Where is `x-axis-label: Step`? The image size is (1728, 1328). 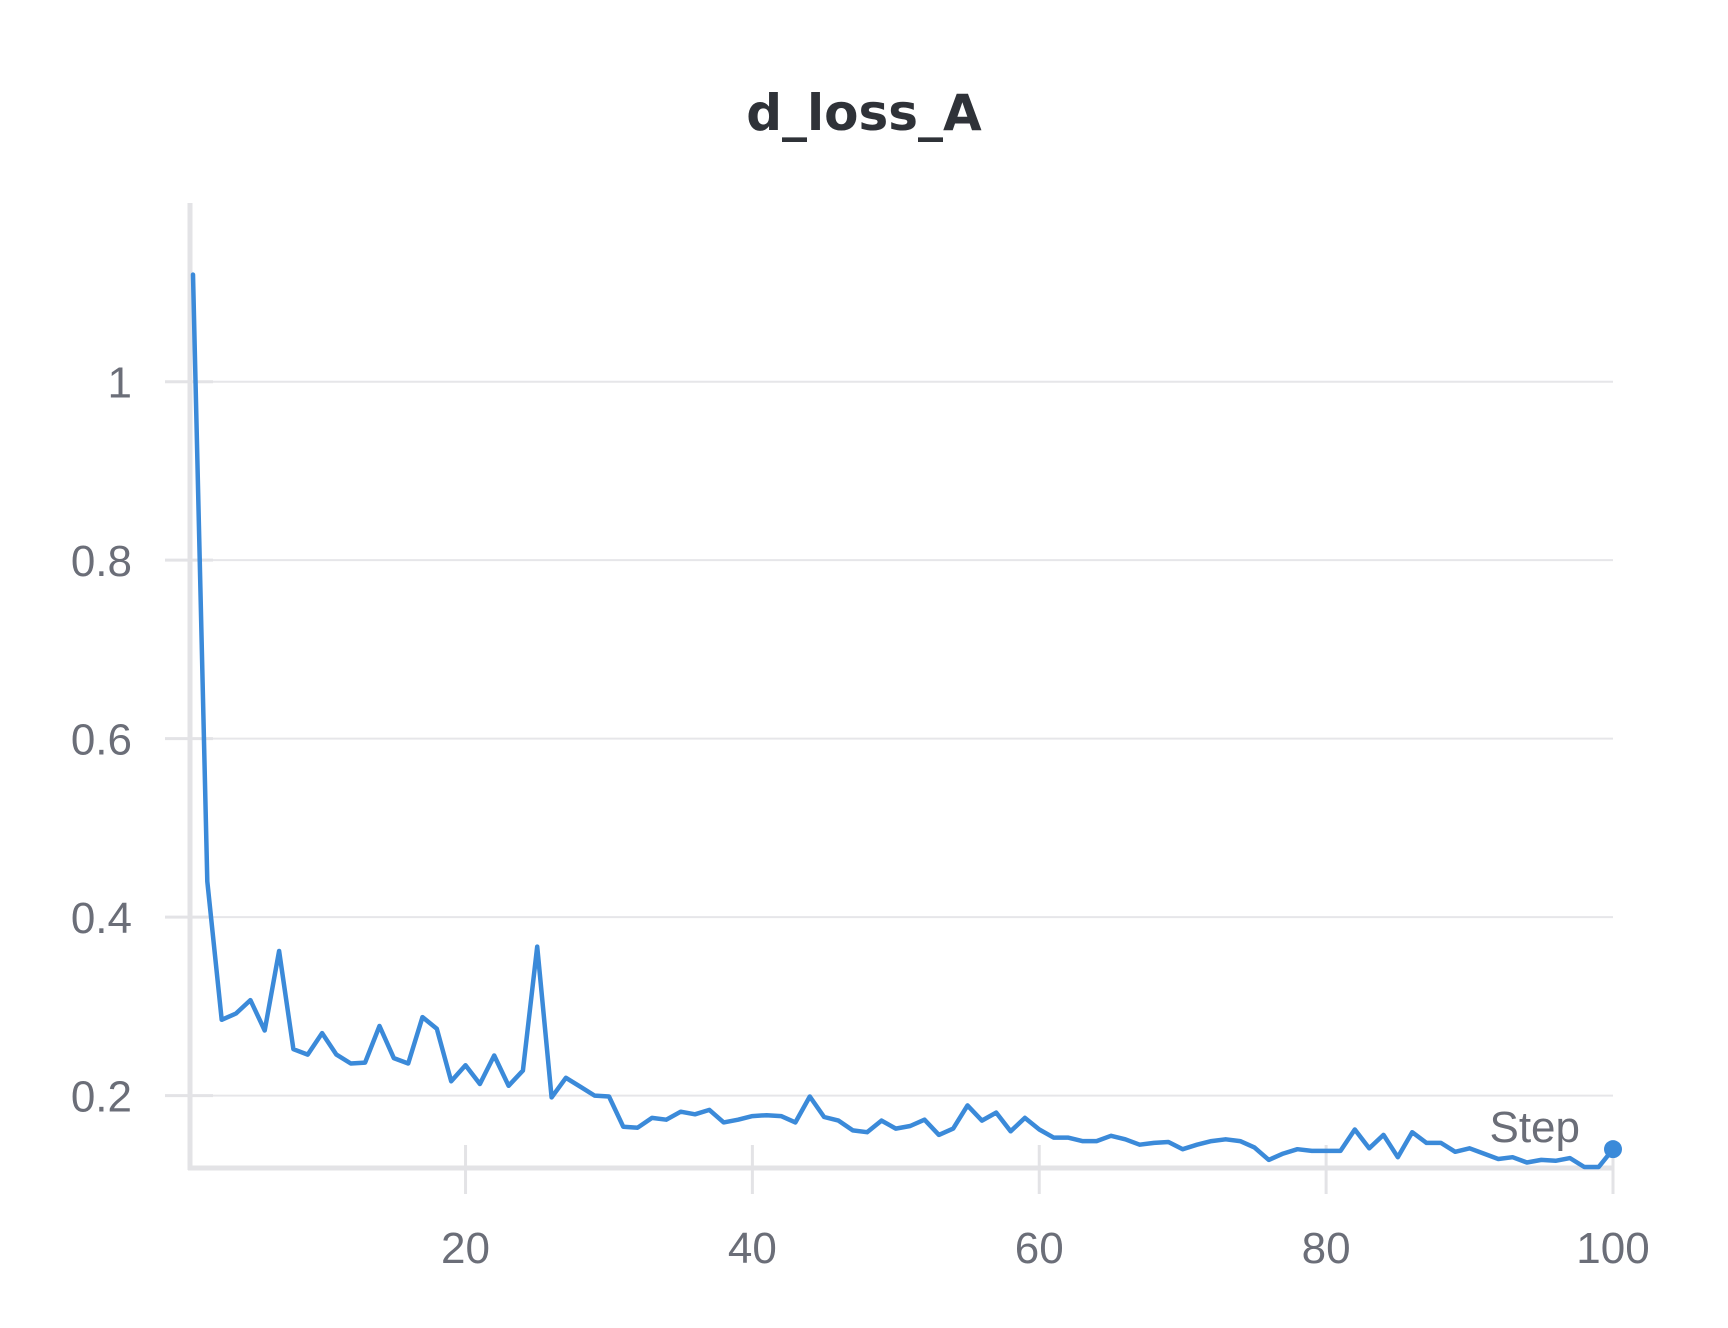 x-axis-label: Step is located at coordinates (1534, 1127).